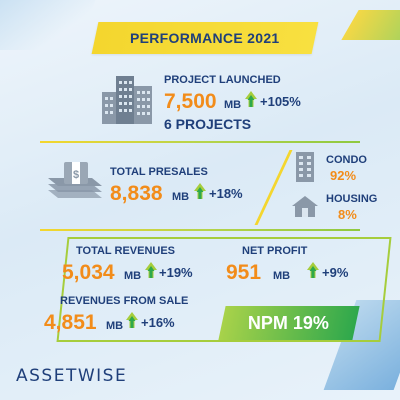 This screenshot has width=400, height=400. What do you see at coordinates (127, 100) in the screenshot?
I see `buildings-icon` at bounding box center [127, 100].